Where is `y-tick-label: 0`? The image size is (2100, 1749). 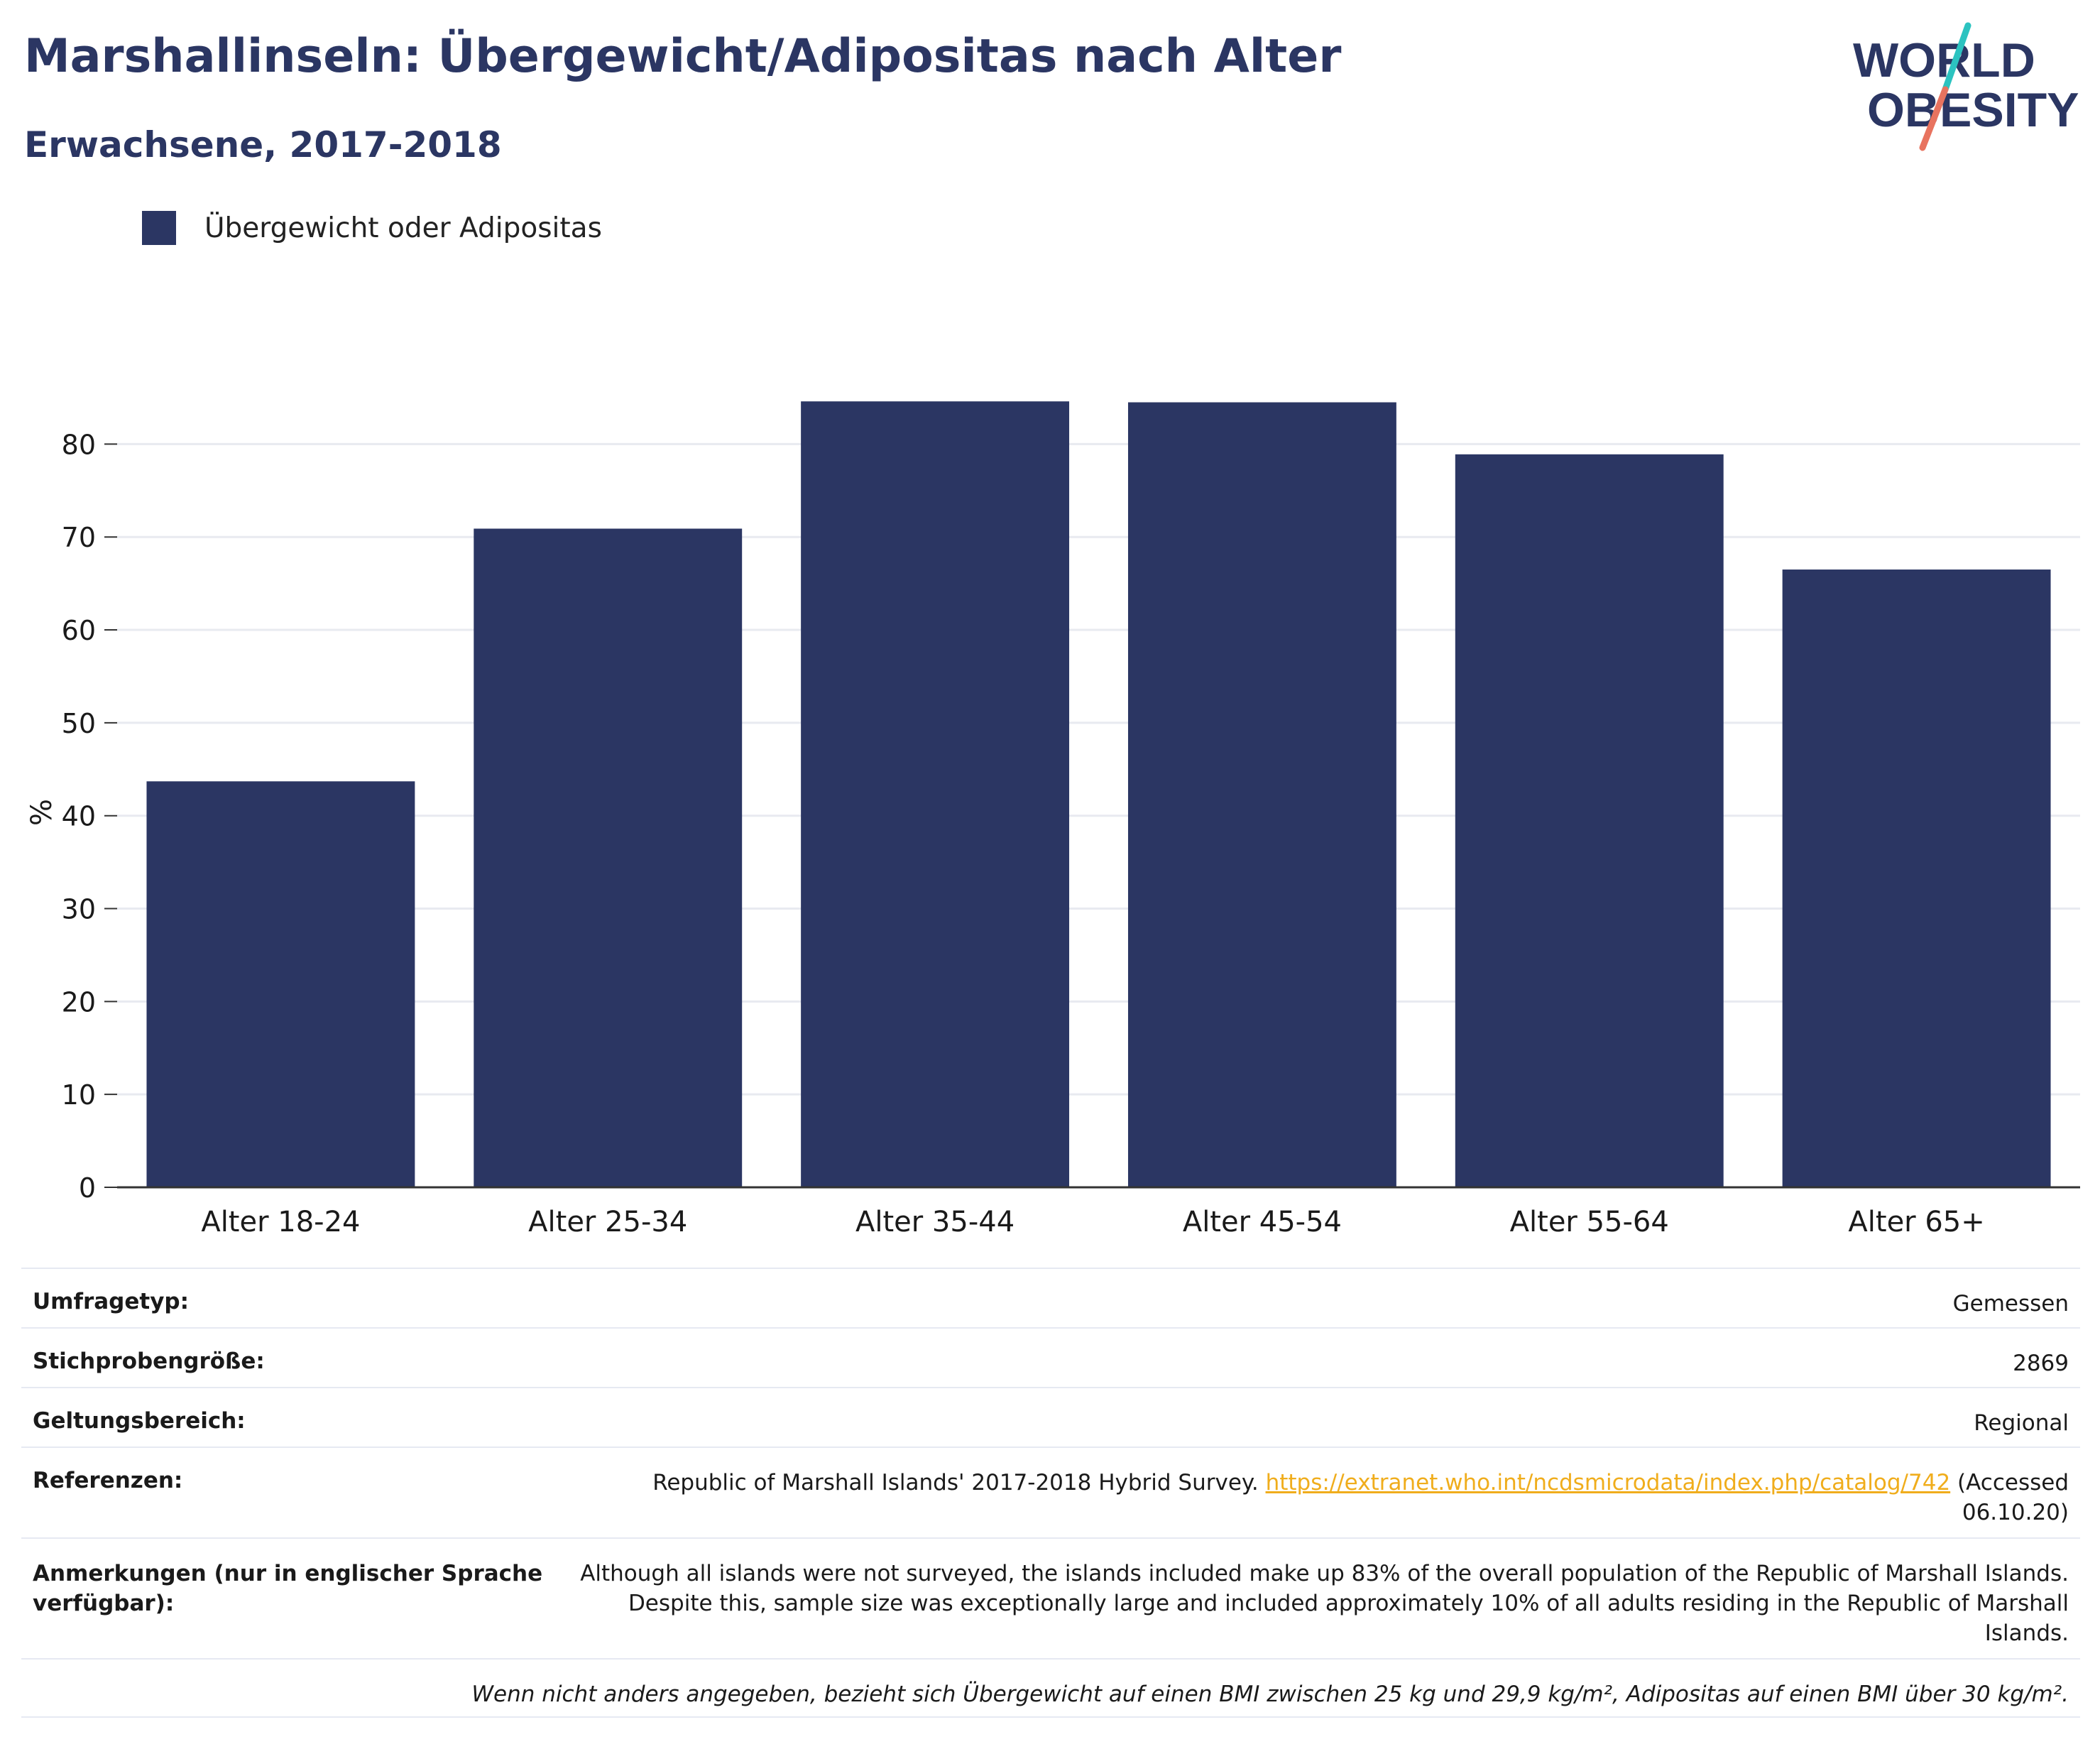
y-tick-label: 0 is located at coordinates (87, 1188).